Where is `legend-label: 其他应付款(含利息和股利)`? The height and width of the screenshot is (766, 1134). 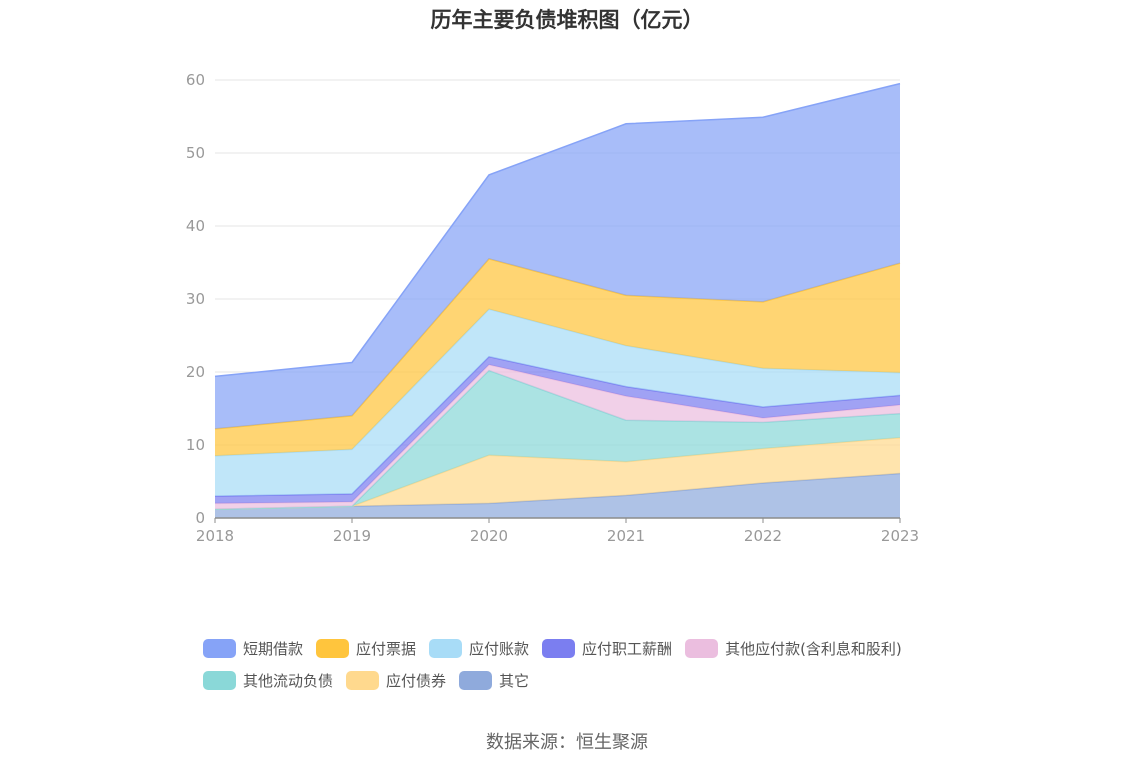
legend-label: 其他应付款(含利息和股利) is located at coordinates (813, 648).